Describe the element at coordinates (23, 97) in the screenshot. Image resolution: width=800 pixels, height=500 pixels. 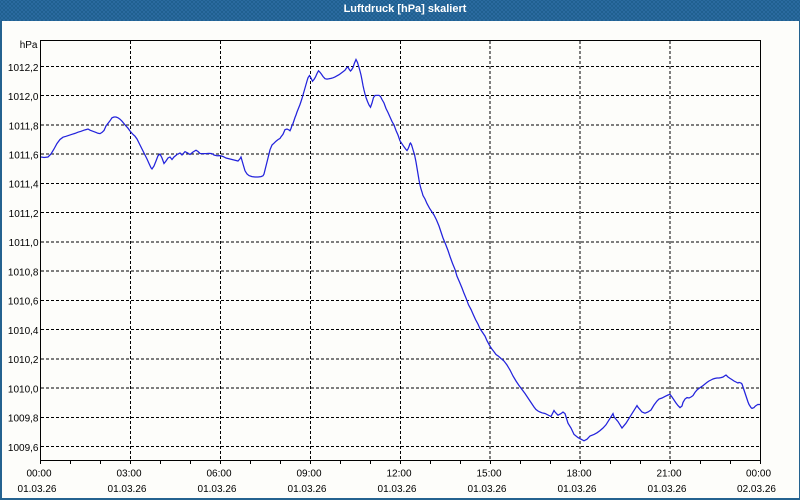
I see `svg-text: 1012,0` at that location.